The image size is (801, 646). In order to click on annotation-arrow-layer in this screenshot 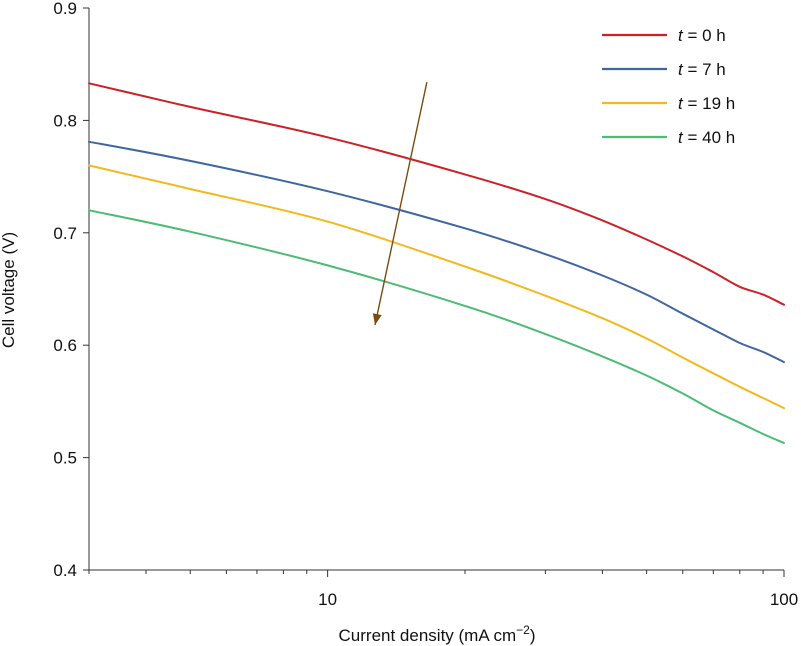, I will do `click(400, 204)`.